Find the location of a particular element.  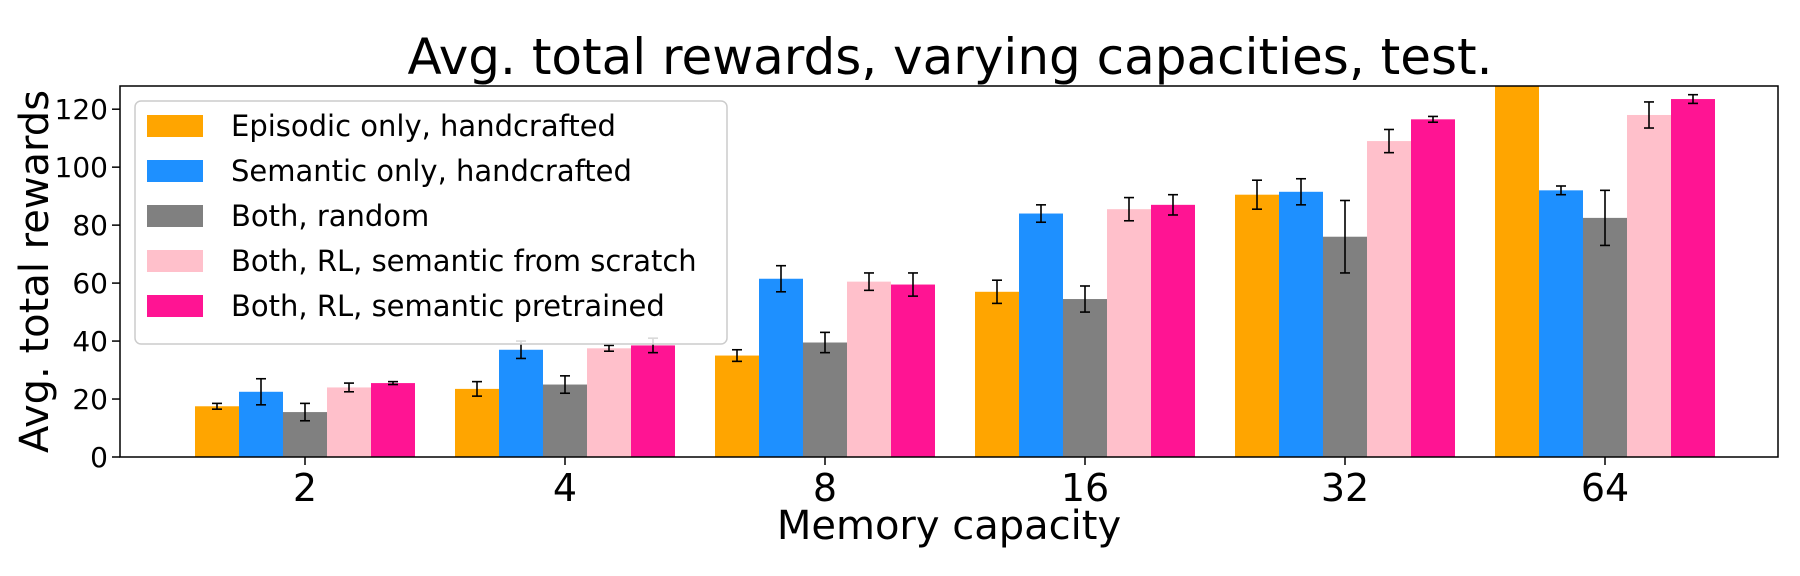

bar-s1-c2 is located at coordinates (781, 367).